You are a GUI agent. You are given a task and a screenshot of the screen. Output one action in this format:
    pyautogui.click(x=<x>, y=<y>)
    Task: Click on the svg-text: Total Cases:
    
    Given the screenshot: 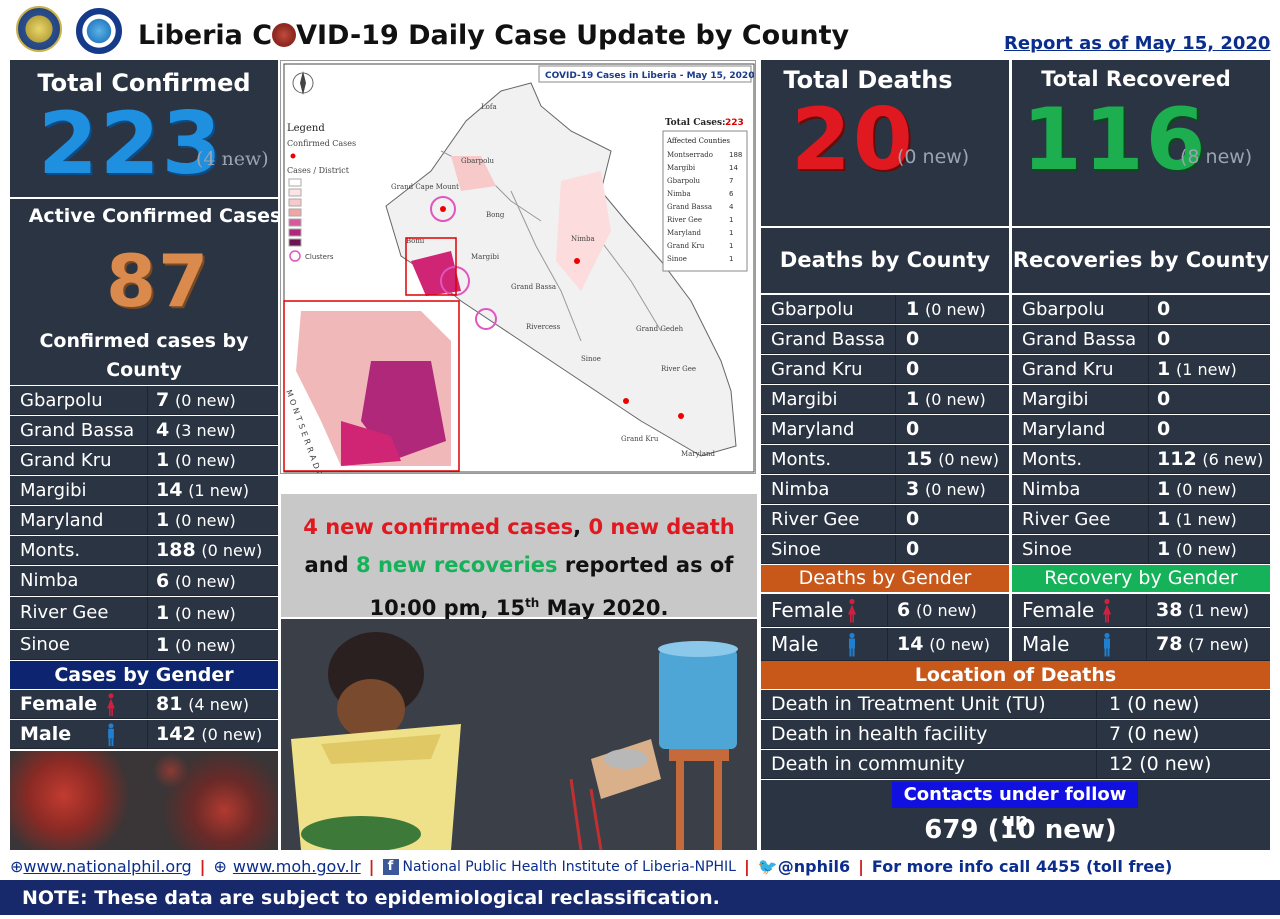 What is the action you would take?
    pyautogui.click(x=695, y=123)
    